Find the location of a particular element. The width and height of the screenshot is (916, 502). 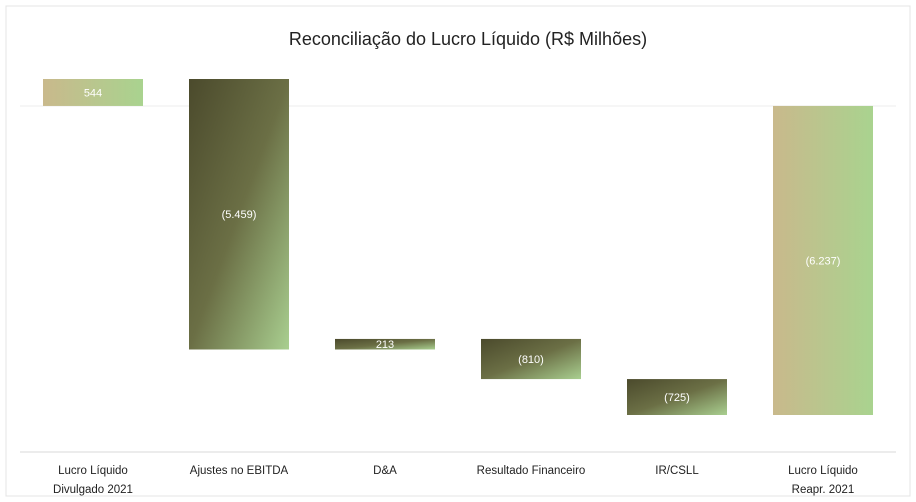

value-label: 544 is located at coordinates (93, 93).